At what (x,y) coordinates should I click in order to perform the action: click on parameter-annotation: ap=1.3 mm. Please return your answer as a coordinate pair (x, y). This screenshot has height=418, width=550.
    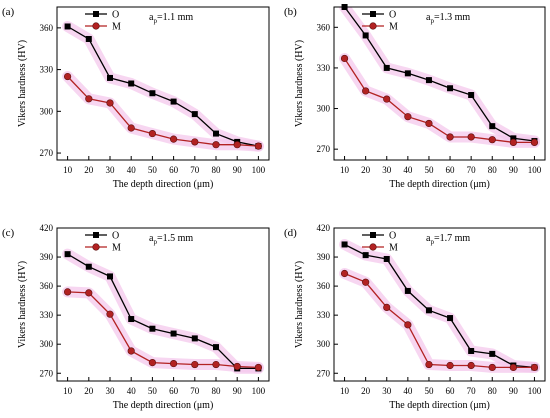
    Looking at the image, I should click on (448, 18).